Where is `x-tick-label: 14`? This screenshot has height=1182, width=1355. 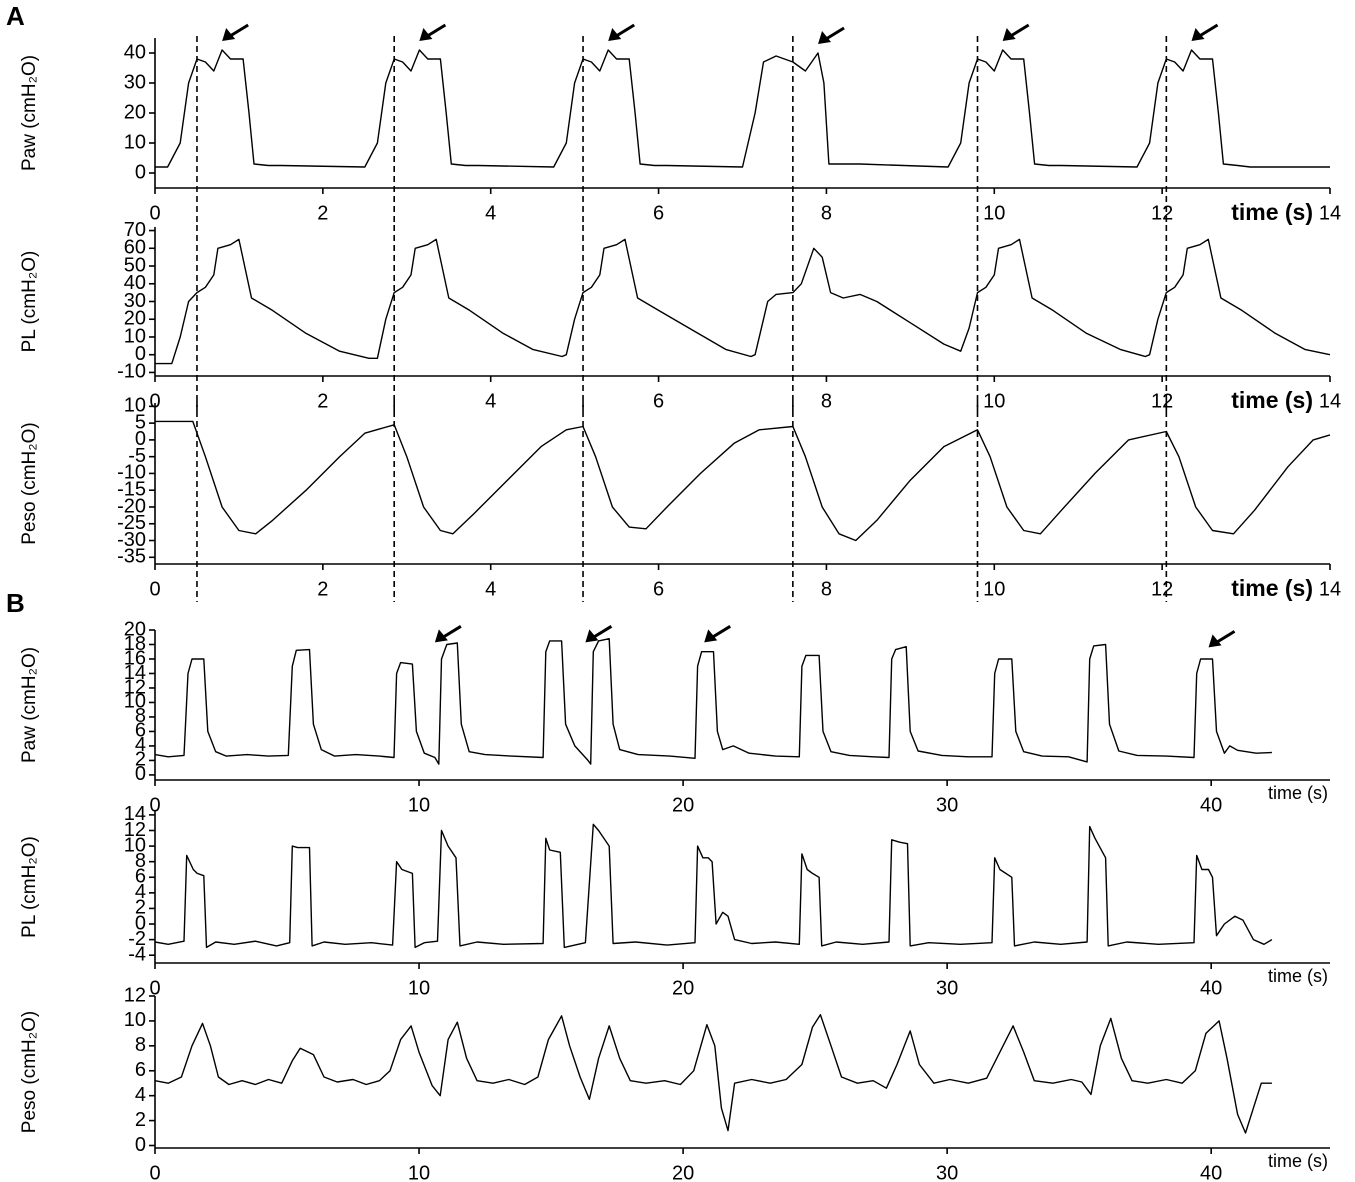
x-tick-label: 14 is located at coordinates (1330, 213).